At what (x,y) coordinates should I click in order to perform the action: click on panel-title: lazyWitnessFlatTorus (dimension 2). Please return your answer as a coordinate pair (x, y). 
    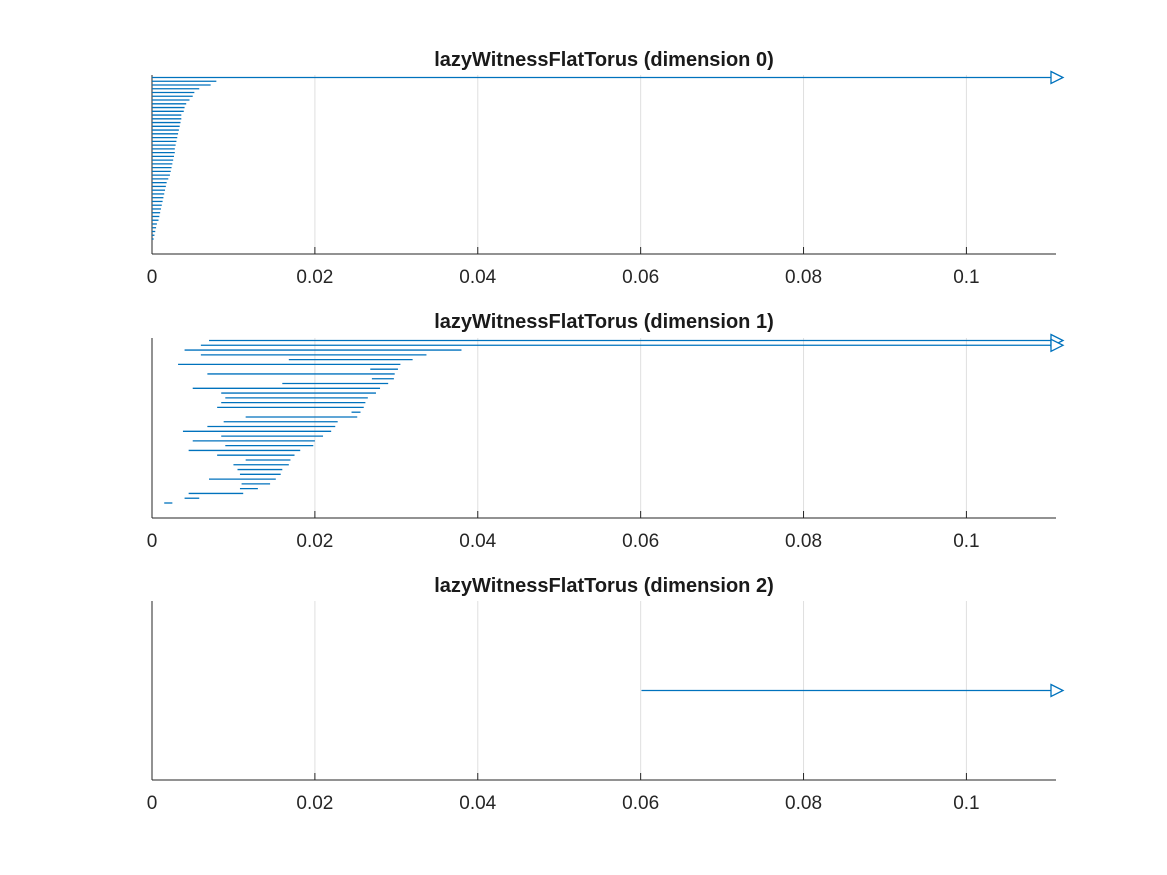
    Looking at the image, I should click on (604, 586).